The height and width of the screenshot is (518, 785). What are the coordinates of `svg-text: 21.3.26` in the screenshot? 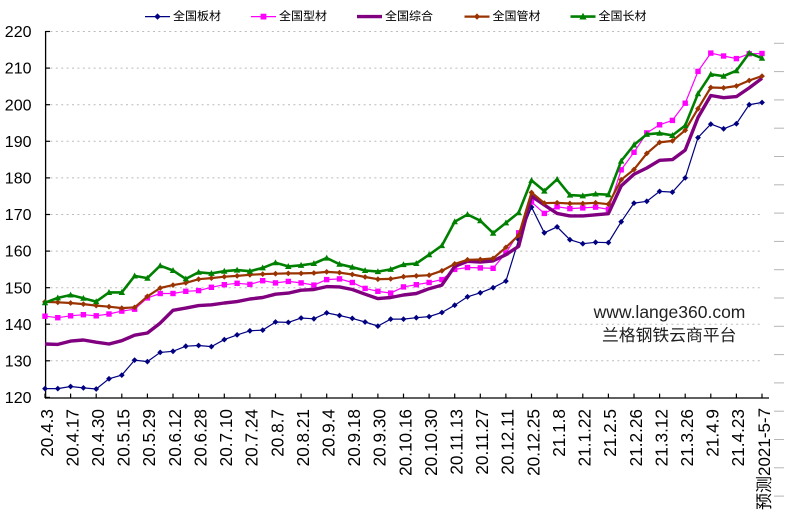 It's located at (687, 437).